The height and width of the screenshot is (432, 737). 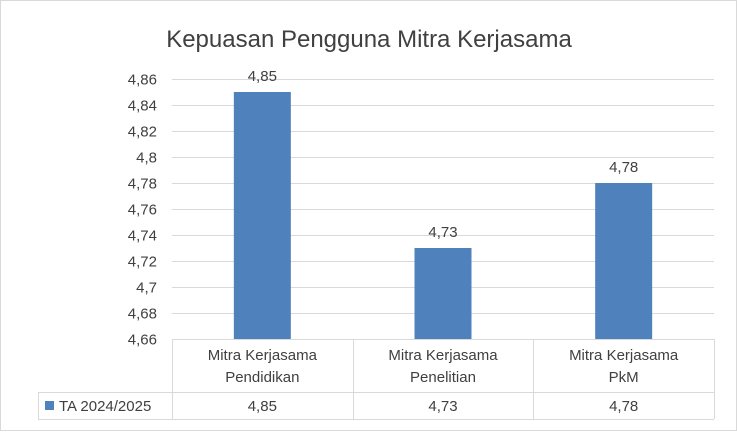 What do you see at coordinates (105, 406) in the screenshot?
I see `legend-label: TA 2024/2025` at bounding box center [105, 406].